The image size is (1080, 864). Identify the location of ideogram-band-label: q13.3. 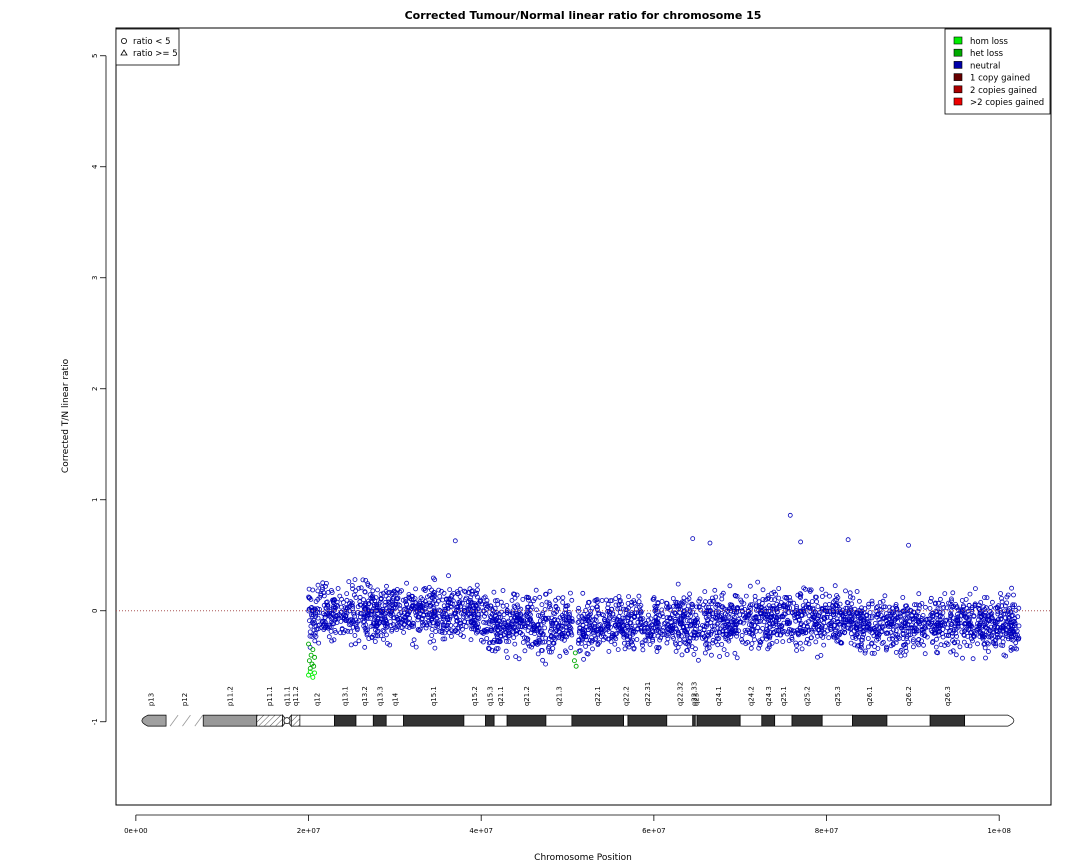
(380, 696).